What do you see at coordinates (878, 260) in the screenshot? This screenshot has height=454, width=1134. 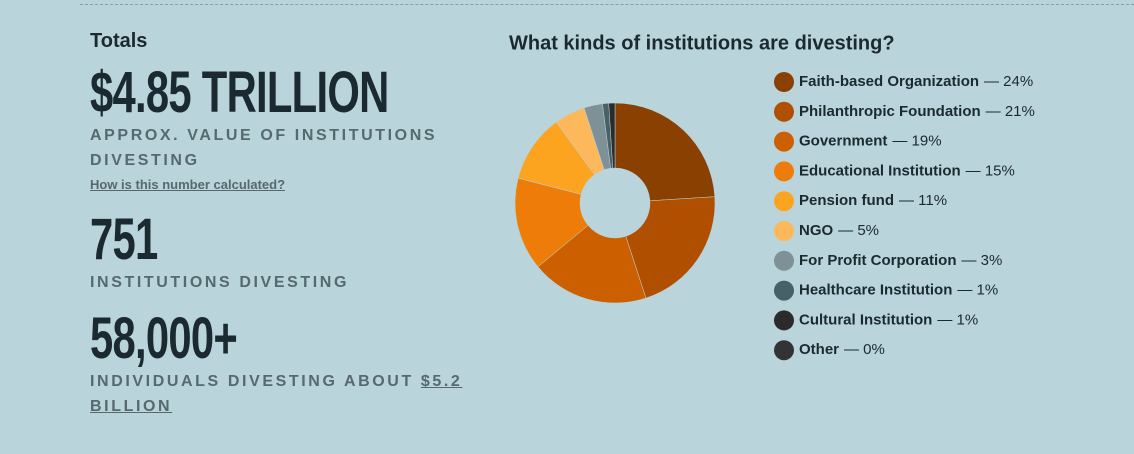 I see `legend-label: For Profit Corporation` at bounding box center [878, 260].